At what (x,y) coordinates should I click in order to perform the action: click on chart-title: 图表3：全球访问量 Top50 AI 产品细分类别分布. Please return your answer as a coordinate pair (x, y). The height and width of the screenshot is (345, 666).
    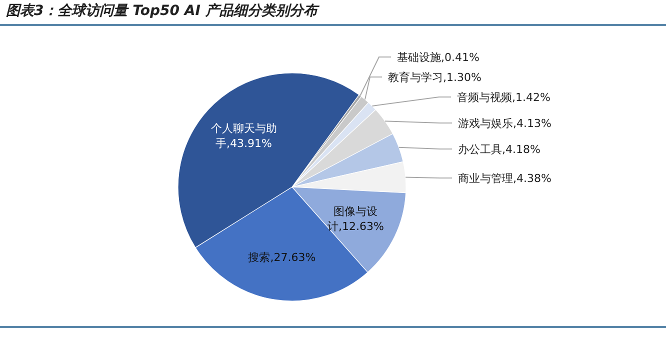
    Looking at the image, I should click on (163, 10).